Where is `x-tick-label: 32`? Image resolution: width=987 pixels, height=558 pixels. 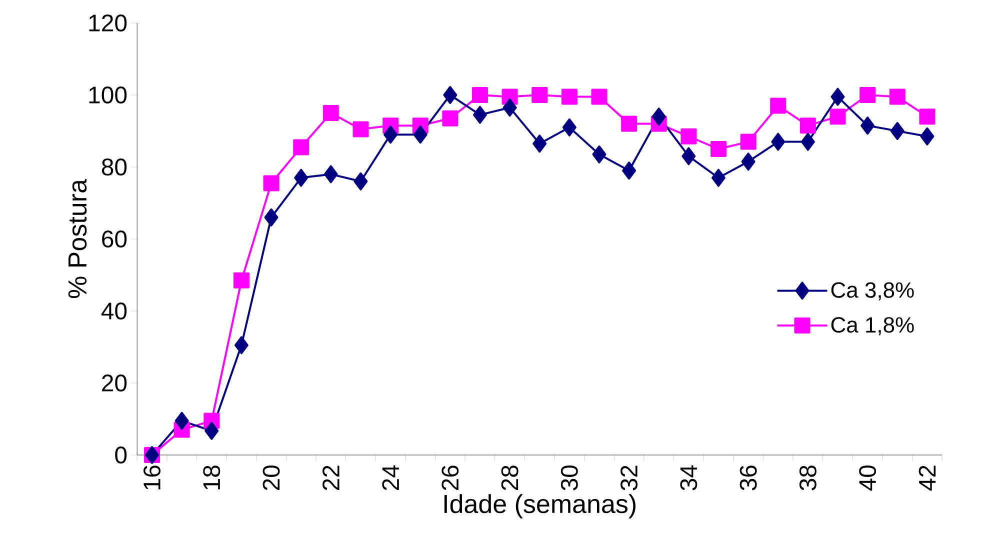 x-tick-label: 32 is located at coordinates (629, 478).